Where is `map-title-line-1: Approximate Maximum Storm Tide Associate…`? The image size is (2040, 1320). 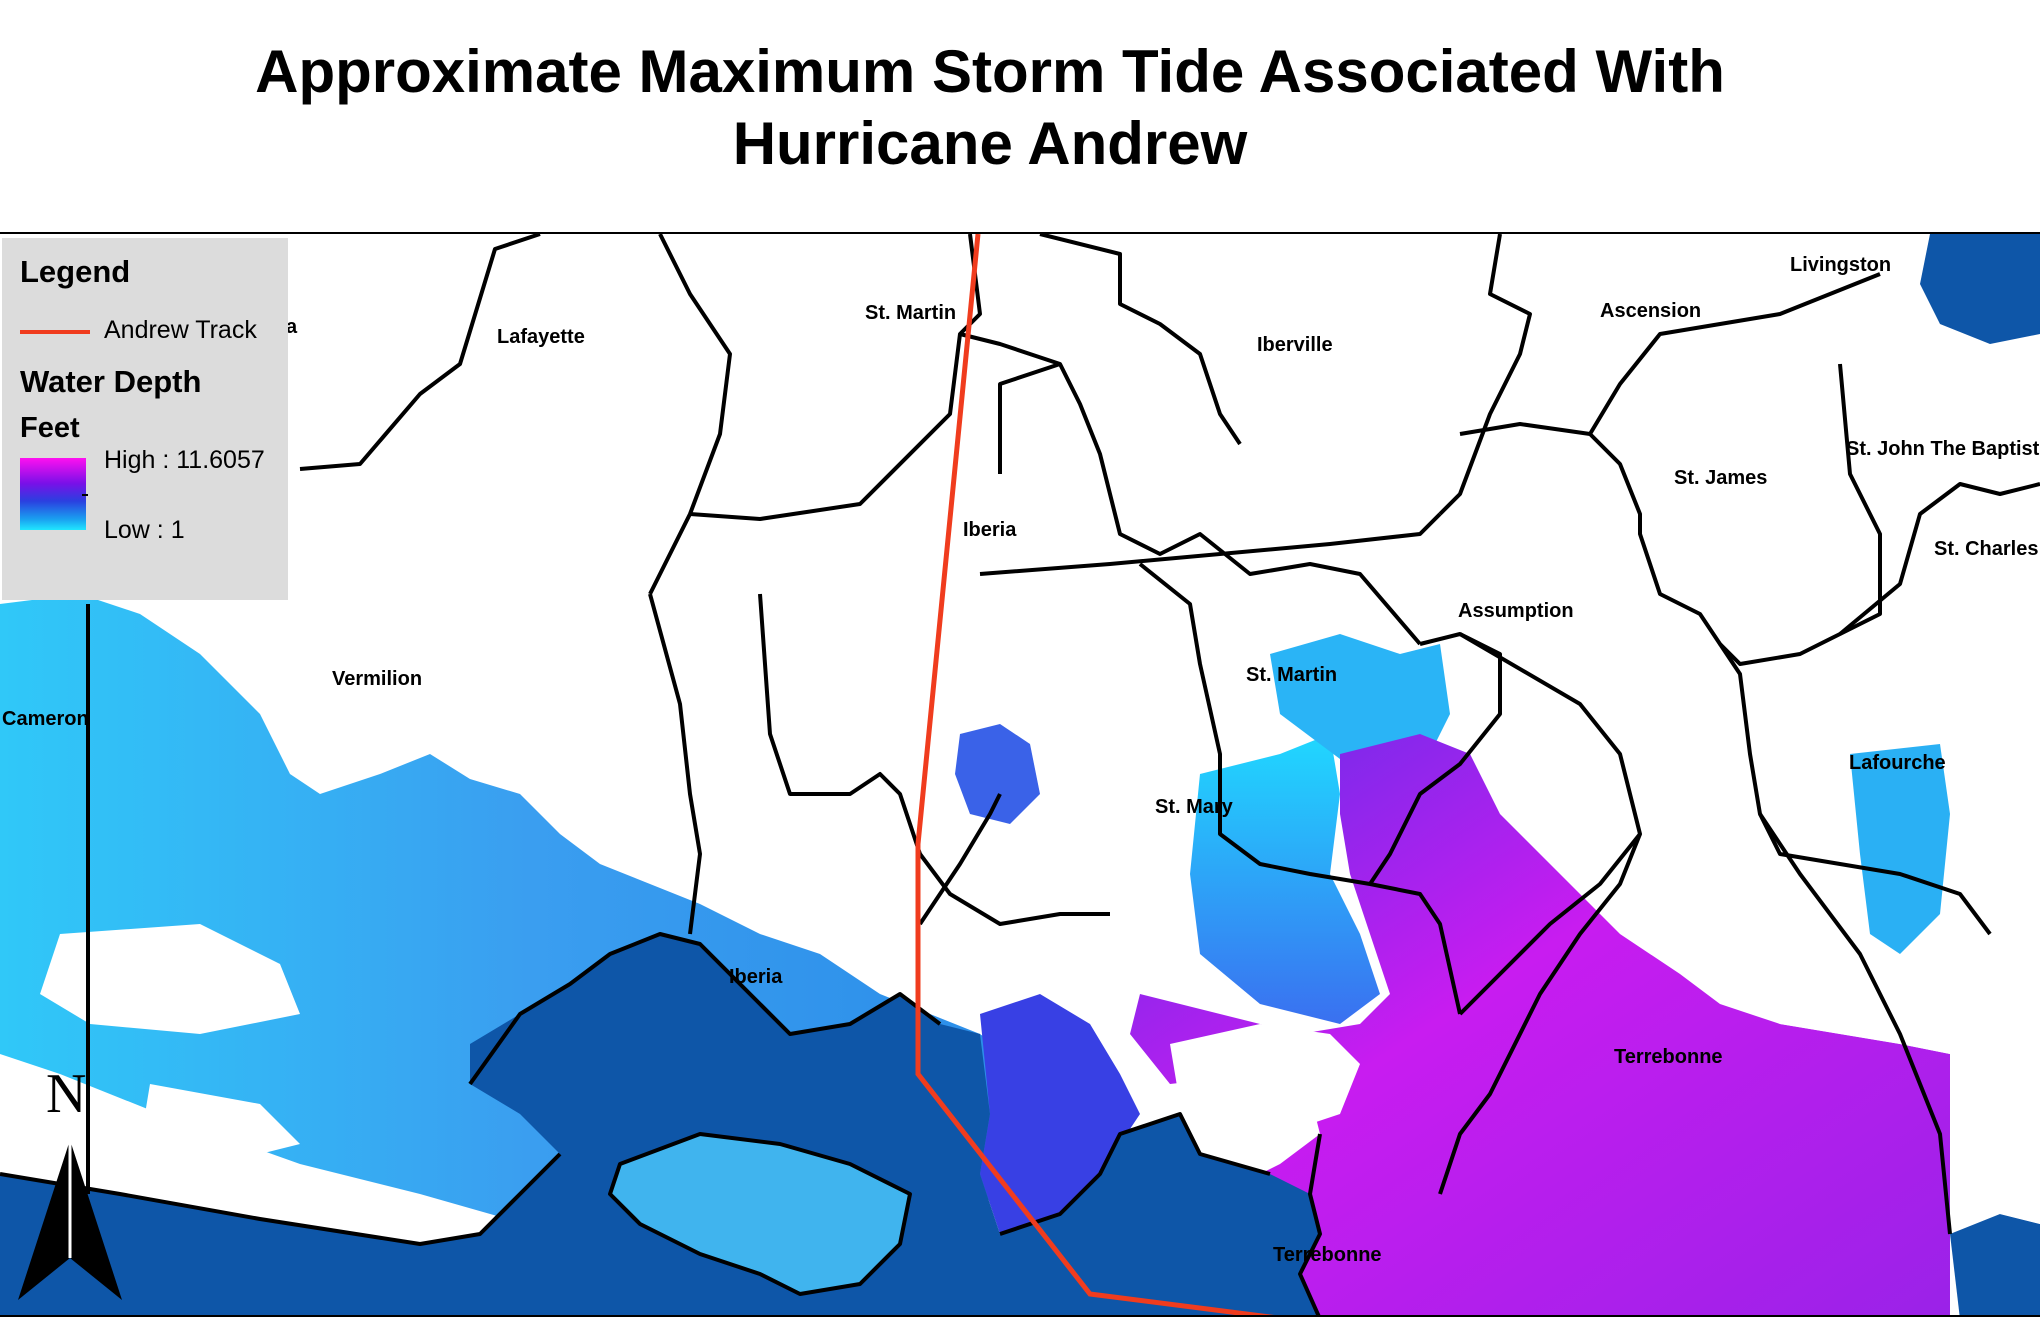
map-title-line-1: Approximate Maximum Storm Tide Associate… is located at coordinates (990, 71).